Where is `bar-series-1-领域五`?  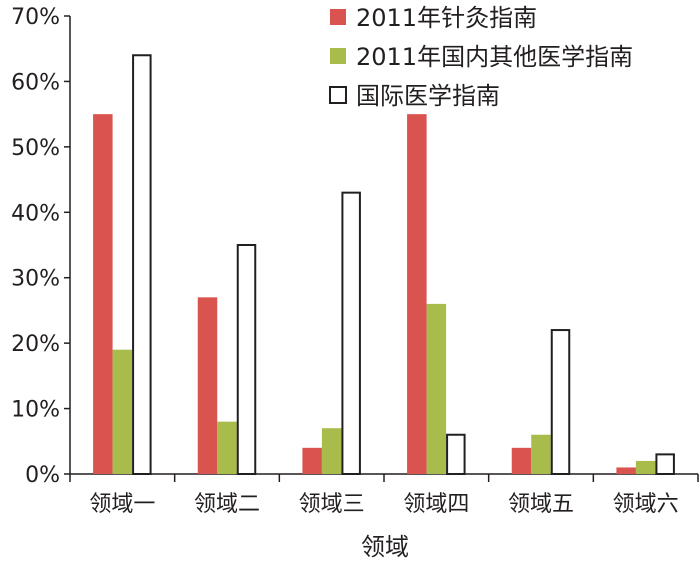 bar-series-1-领域五 is located at coordinates (521, 460).